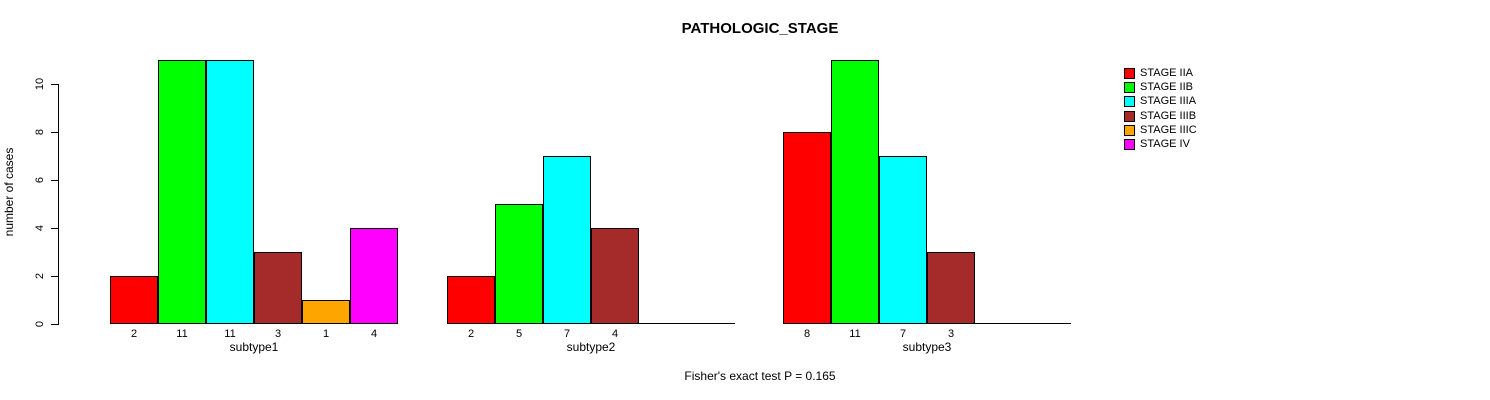 The width and height of the screenshot is (1490, 400). What do you see at coordinates (567, 240) in the screenshot?
I see `bar-subtype2-stage-iiia` at bounding box center [567, 240].